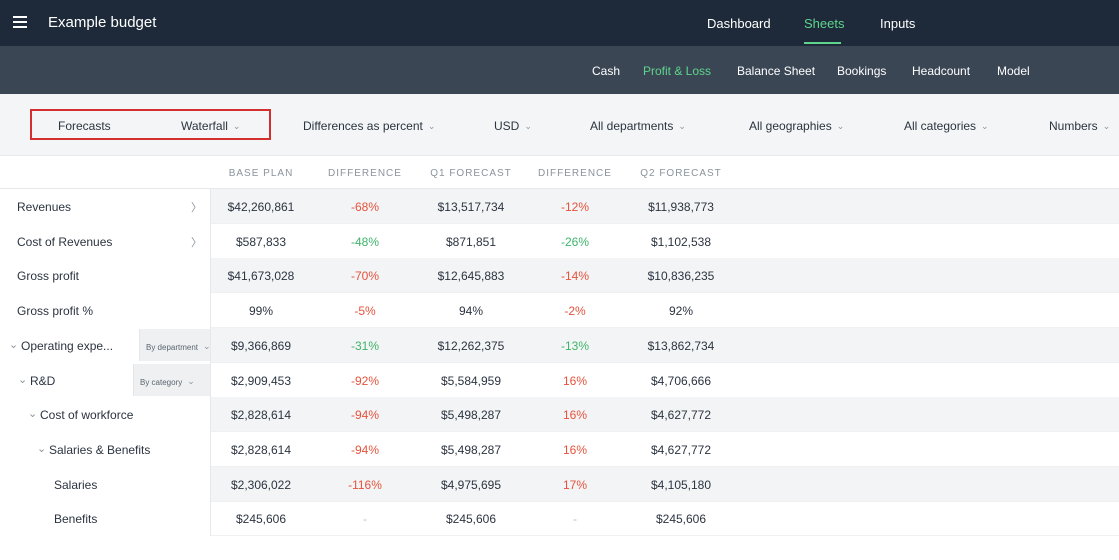 This screenshot has width=1119, height=560. I want to click on sheet-tab-cash: Cash, so click(606, 71).